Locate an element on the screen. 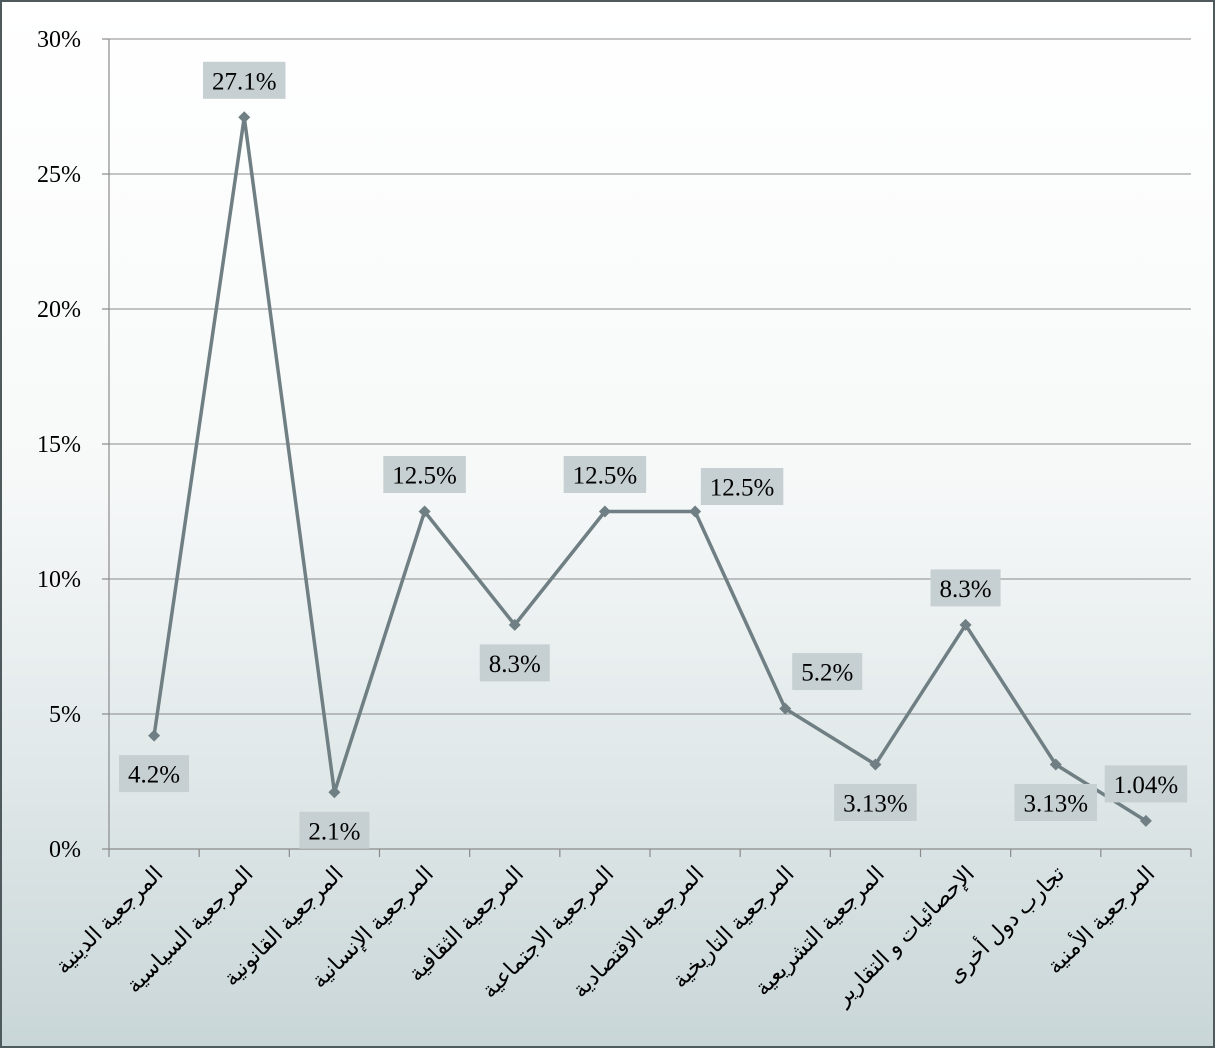 This screenshot has height=1048, width=1215. y-tick-label: 5% is located at coordinates (65, 715).